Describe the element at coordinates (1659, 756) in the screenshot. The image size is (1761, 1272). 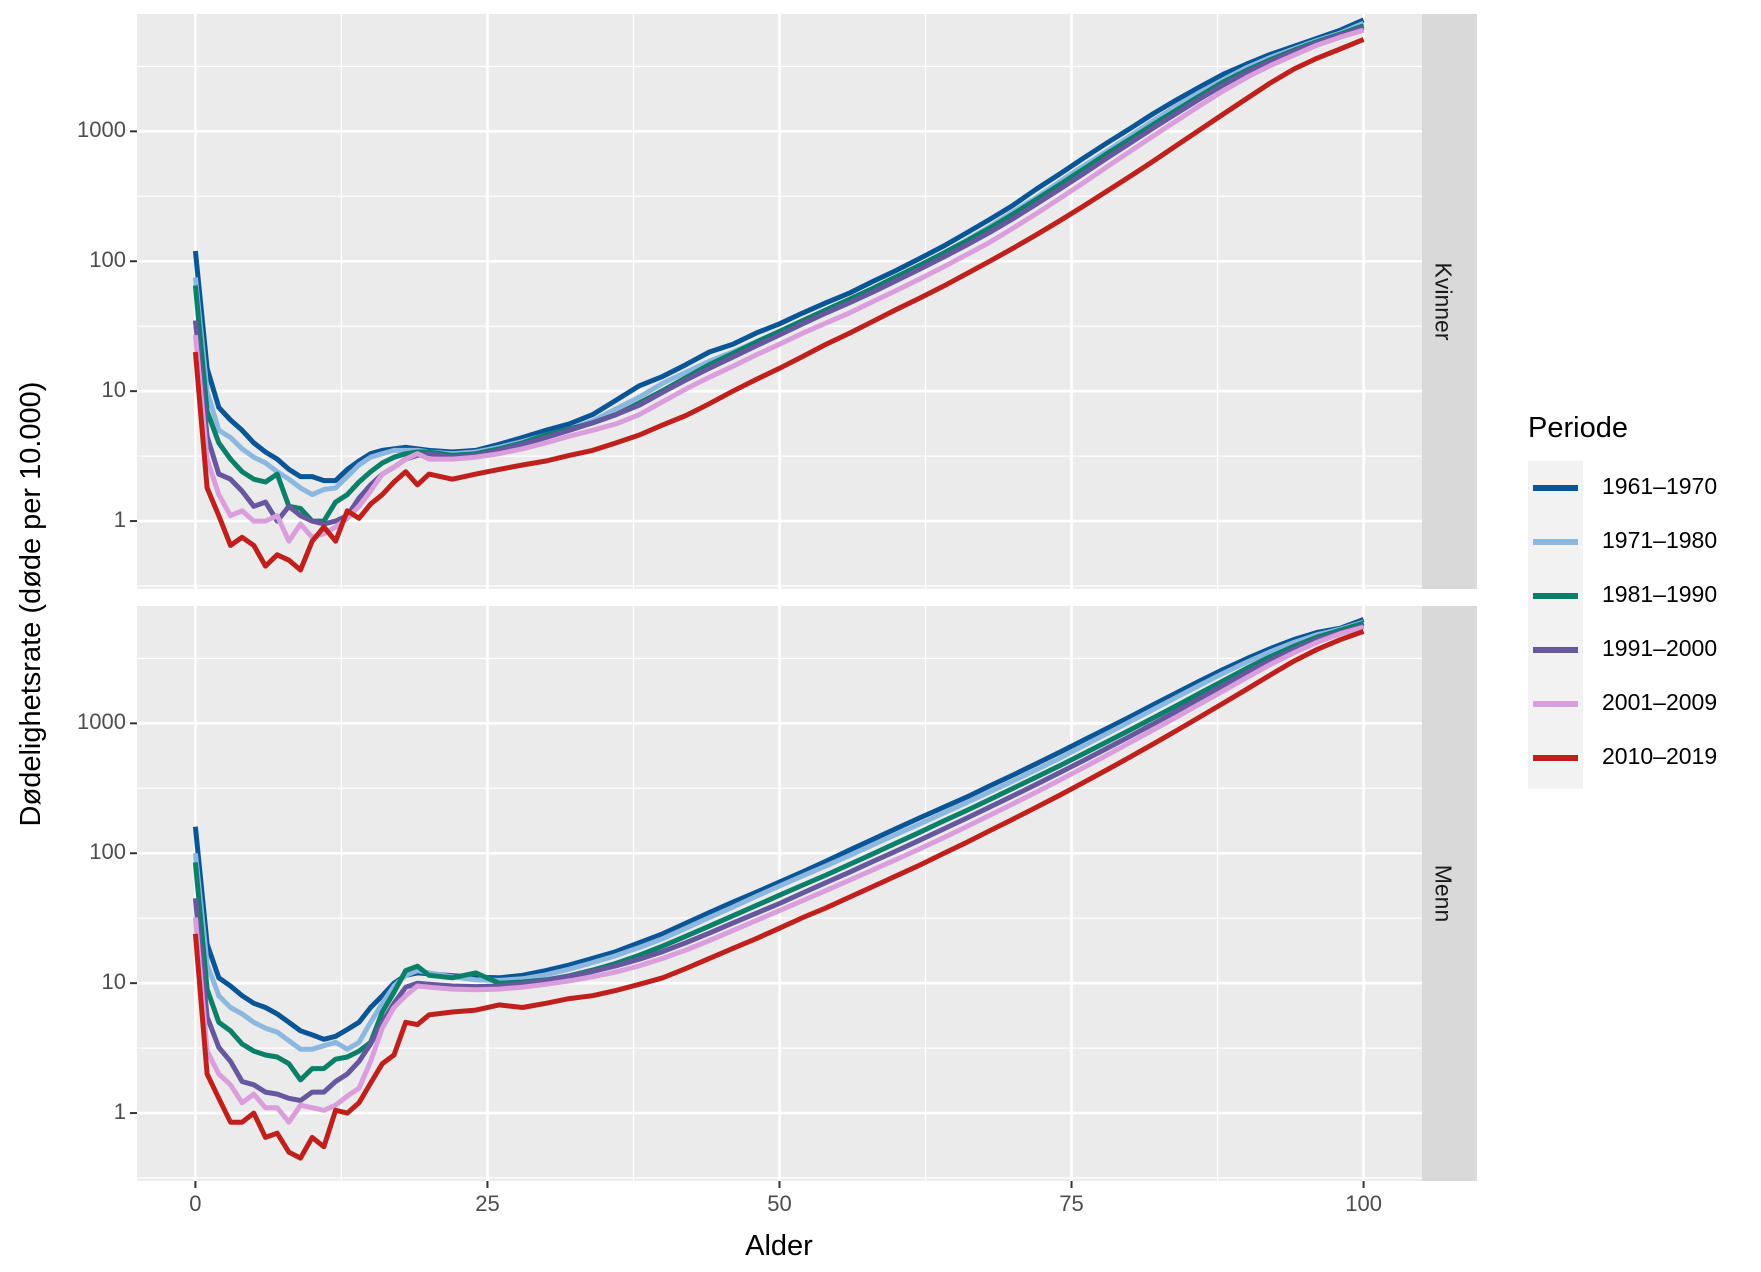
I see `legend-label: 2010–2019` at that location.